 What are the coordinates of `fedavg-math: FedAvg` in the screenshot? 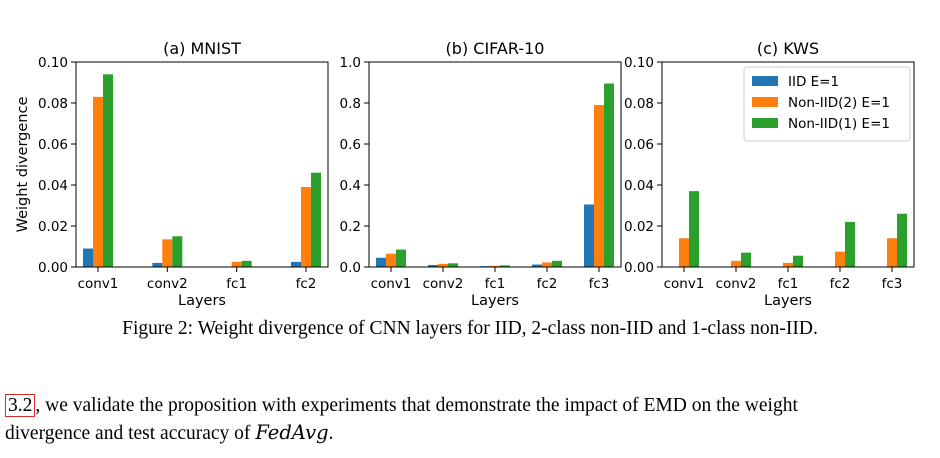 It's located at (291, 432).